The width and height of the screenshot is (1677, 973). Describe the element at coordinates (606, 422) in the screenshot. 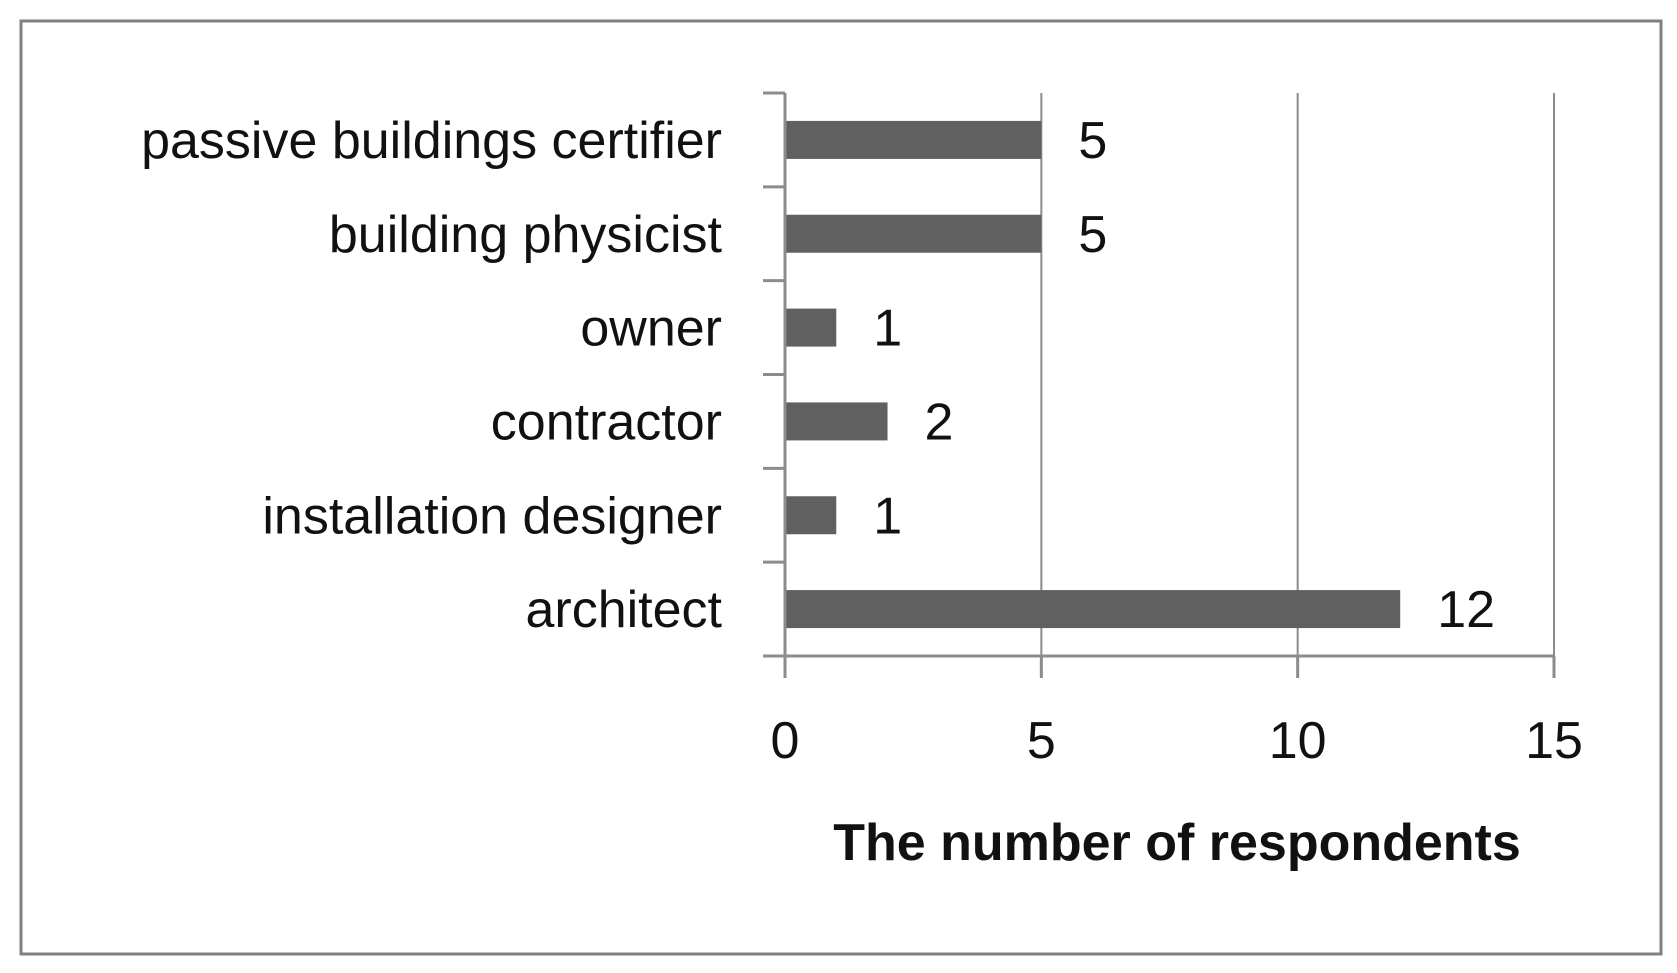

I see `category-label: contractor` at that location.